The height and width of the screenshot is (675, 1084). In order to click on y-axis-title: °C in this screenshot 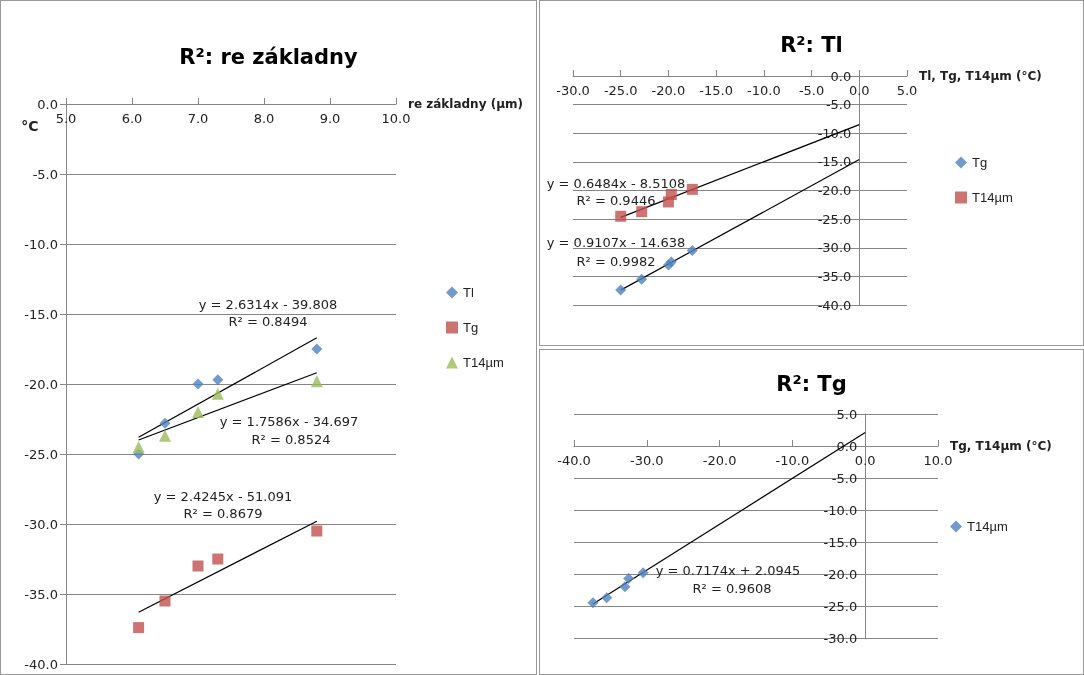, I will do `click(30, 126)`.